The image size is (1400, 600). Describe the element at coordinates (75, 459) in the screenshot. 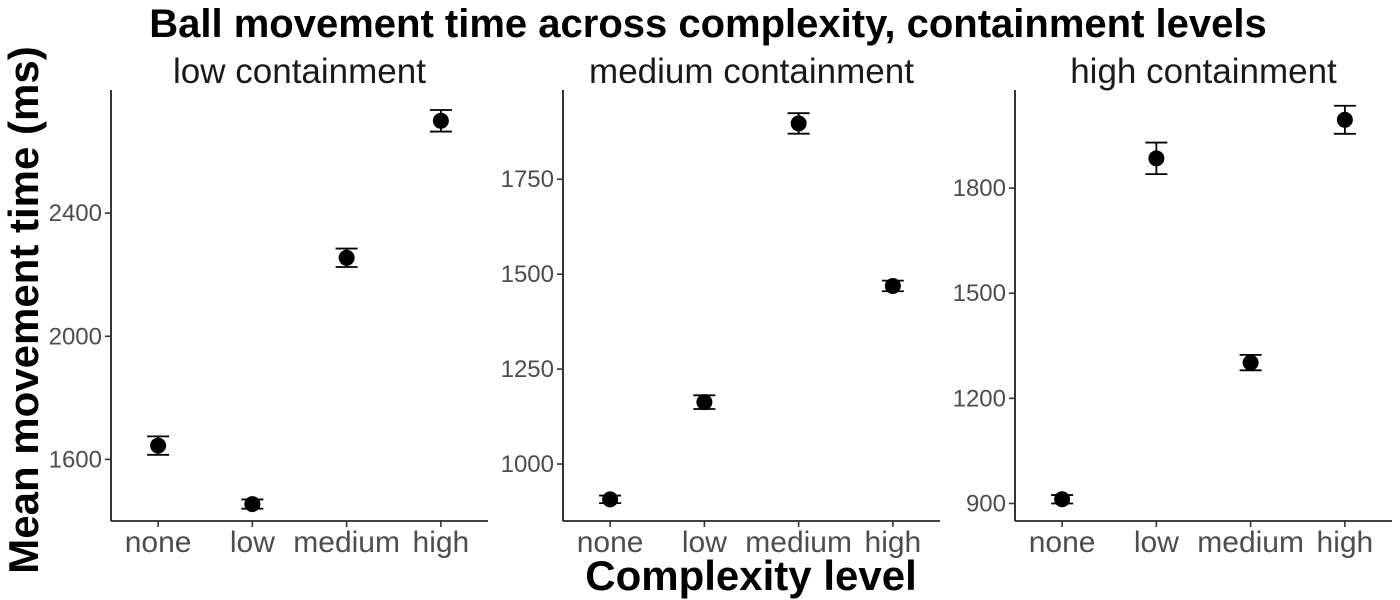

I see `y-tick-label: 1600` at that location.